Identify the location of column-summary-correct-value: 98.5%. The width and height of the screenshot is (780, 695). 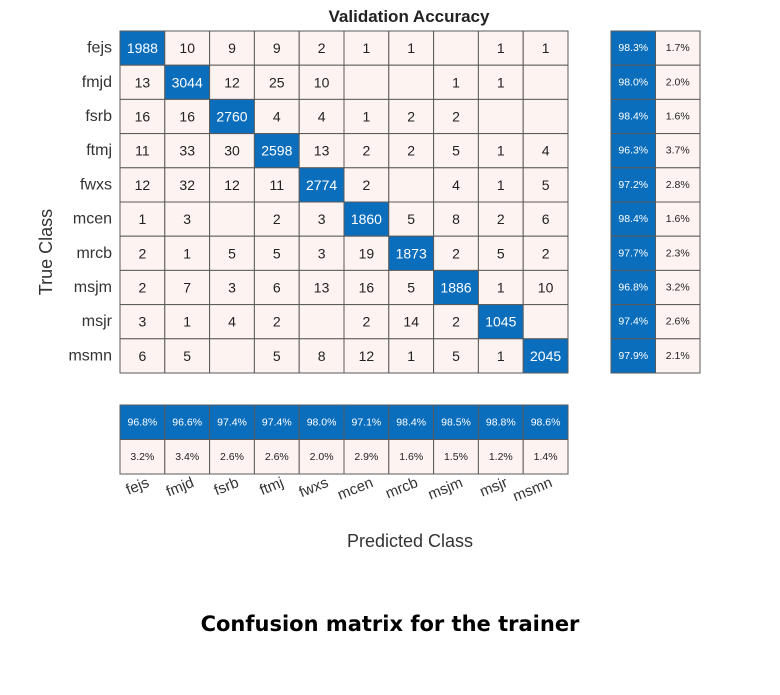
(456, 422).